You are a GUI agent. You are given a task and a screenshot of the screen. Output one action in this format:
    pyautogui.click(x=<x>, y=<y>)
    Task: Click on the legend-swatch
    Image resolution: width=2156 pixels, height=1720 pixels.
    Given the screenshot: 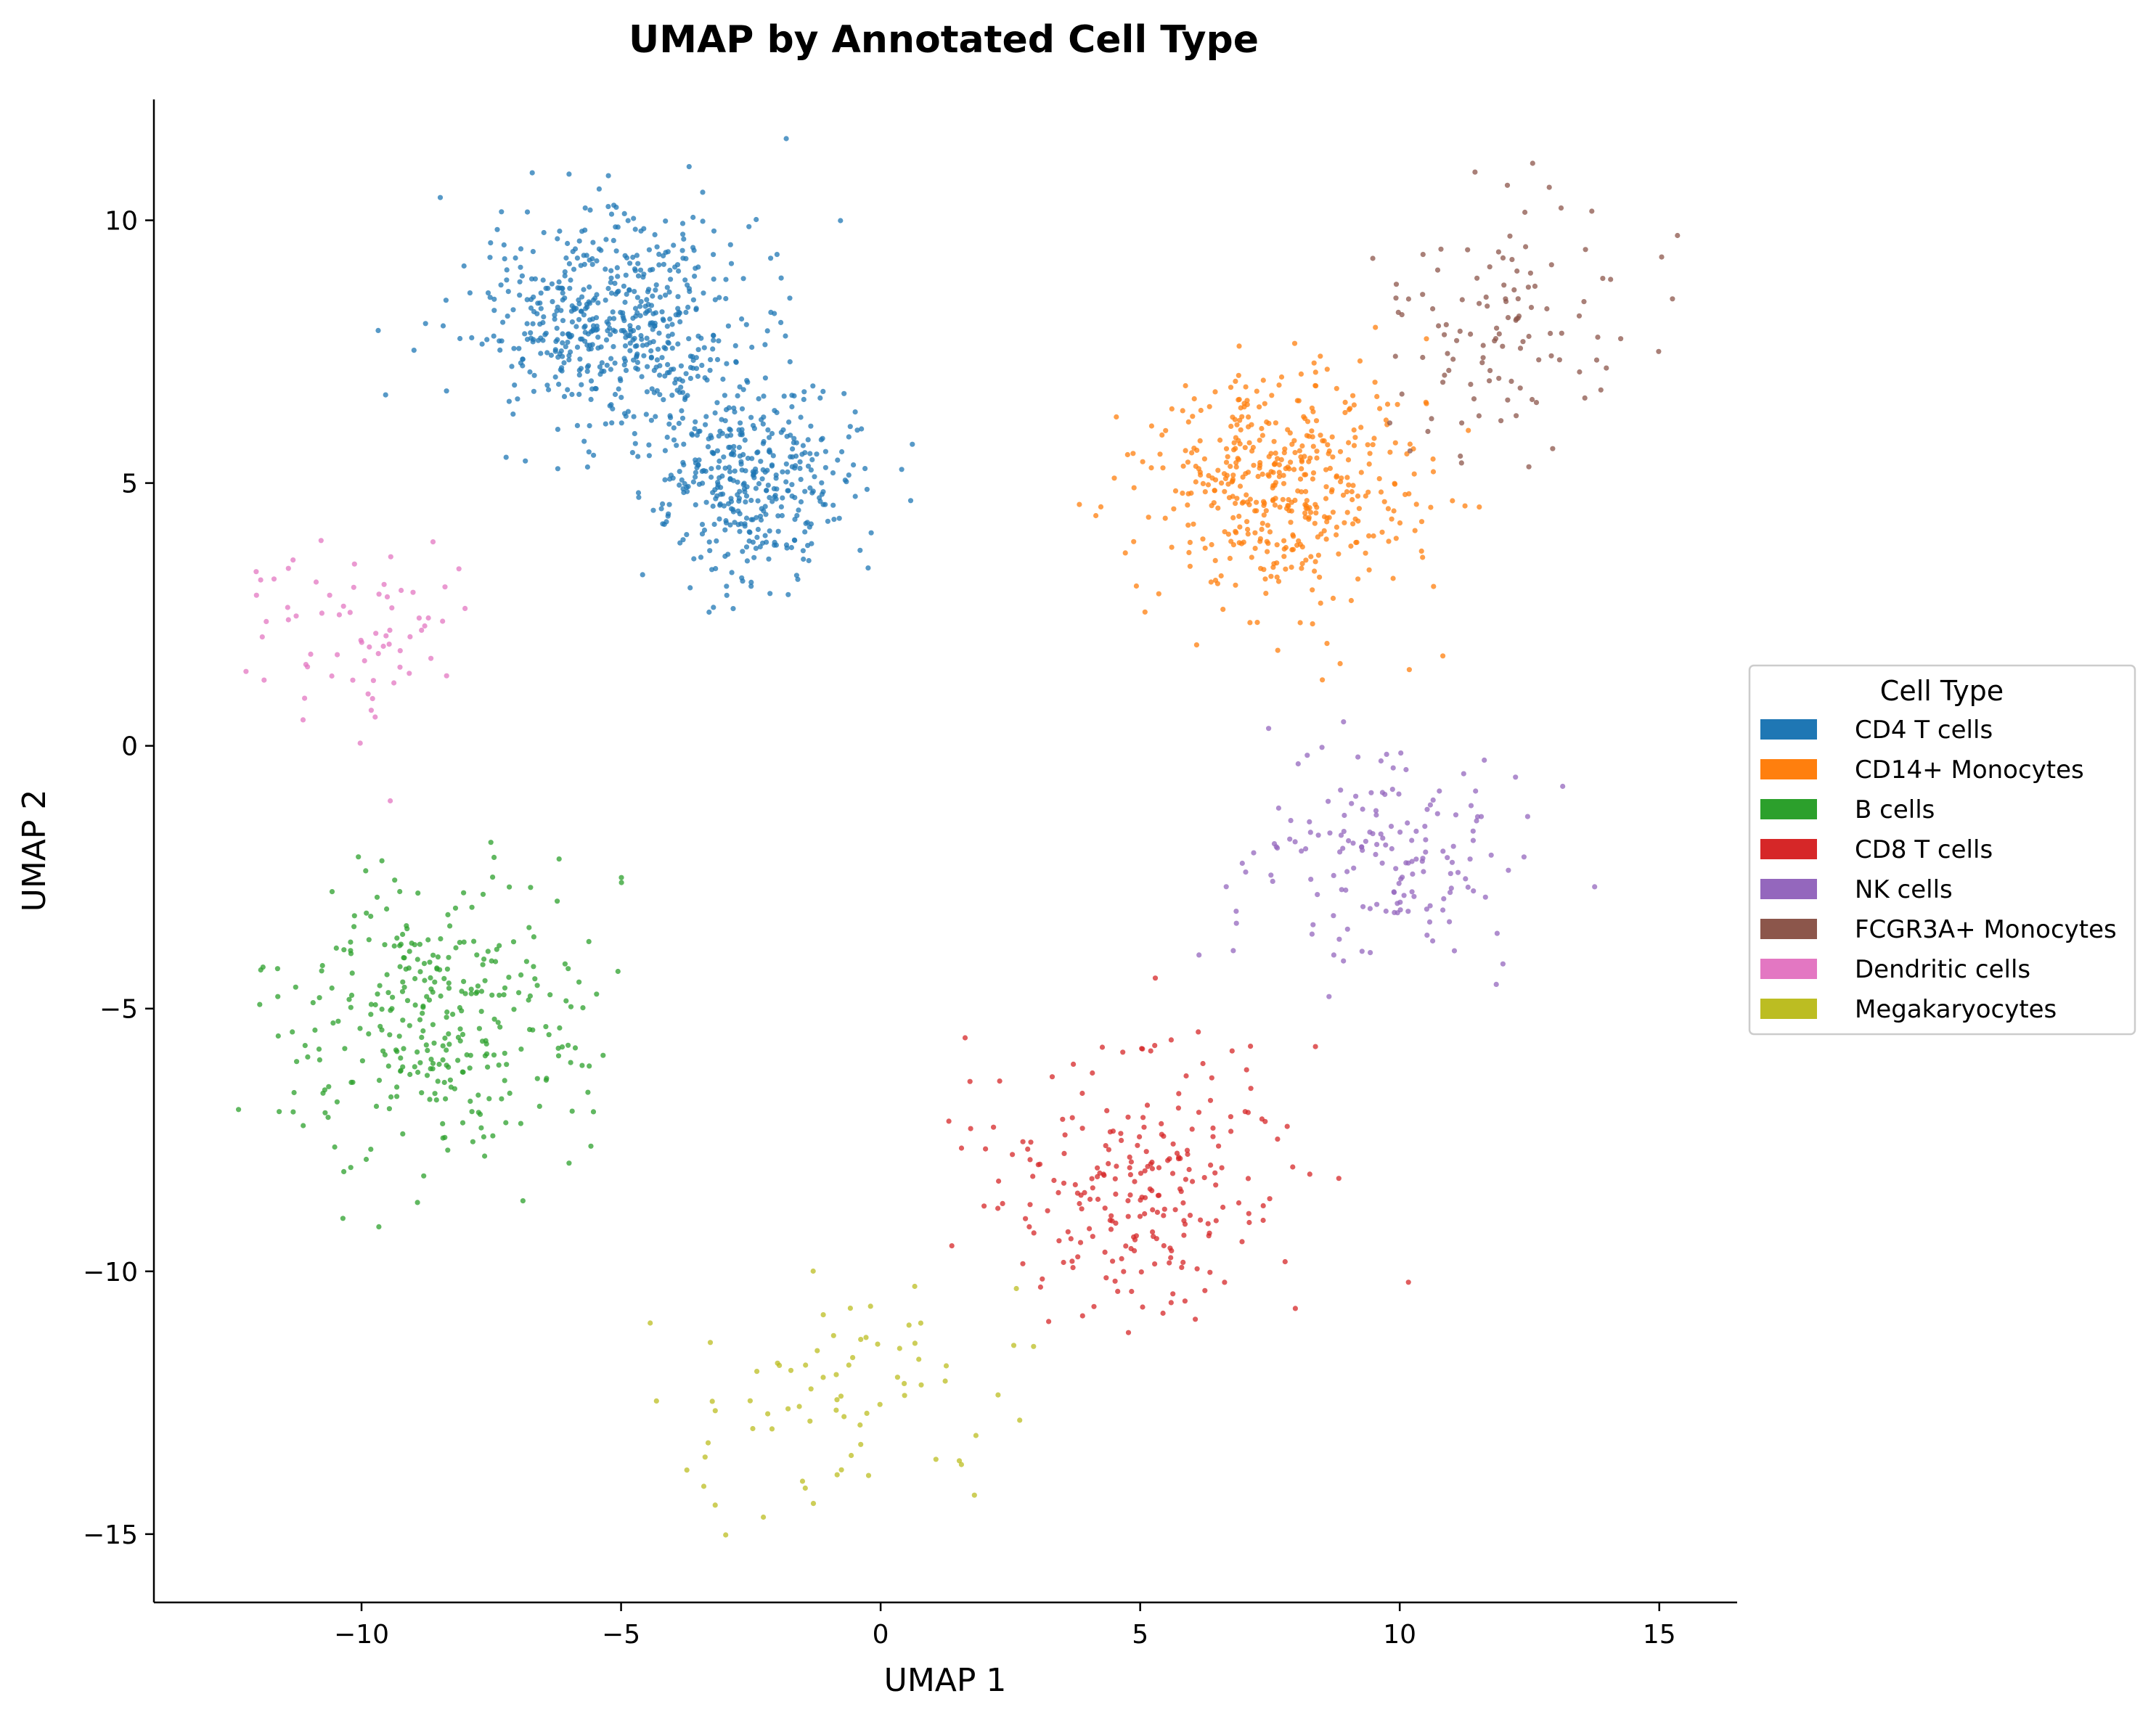 What is the action you would take?
    pyautogui.click(x=1789, y=729)
    